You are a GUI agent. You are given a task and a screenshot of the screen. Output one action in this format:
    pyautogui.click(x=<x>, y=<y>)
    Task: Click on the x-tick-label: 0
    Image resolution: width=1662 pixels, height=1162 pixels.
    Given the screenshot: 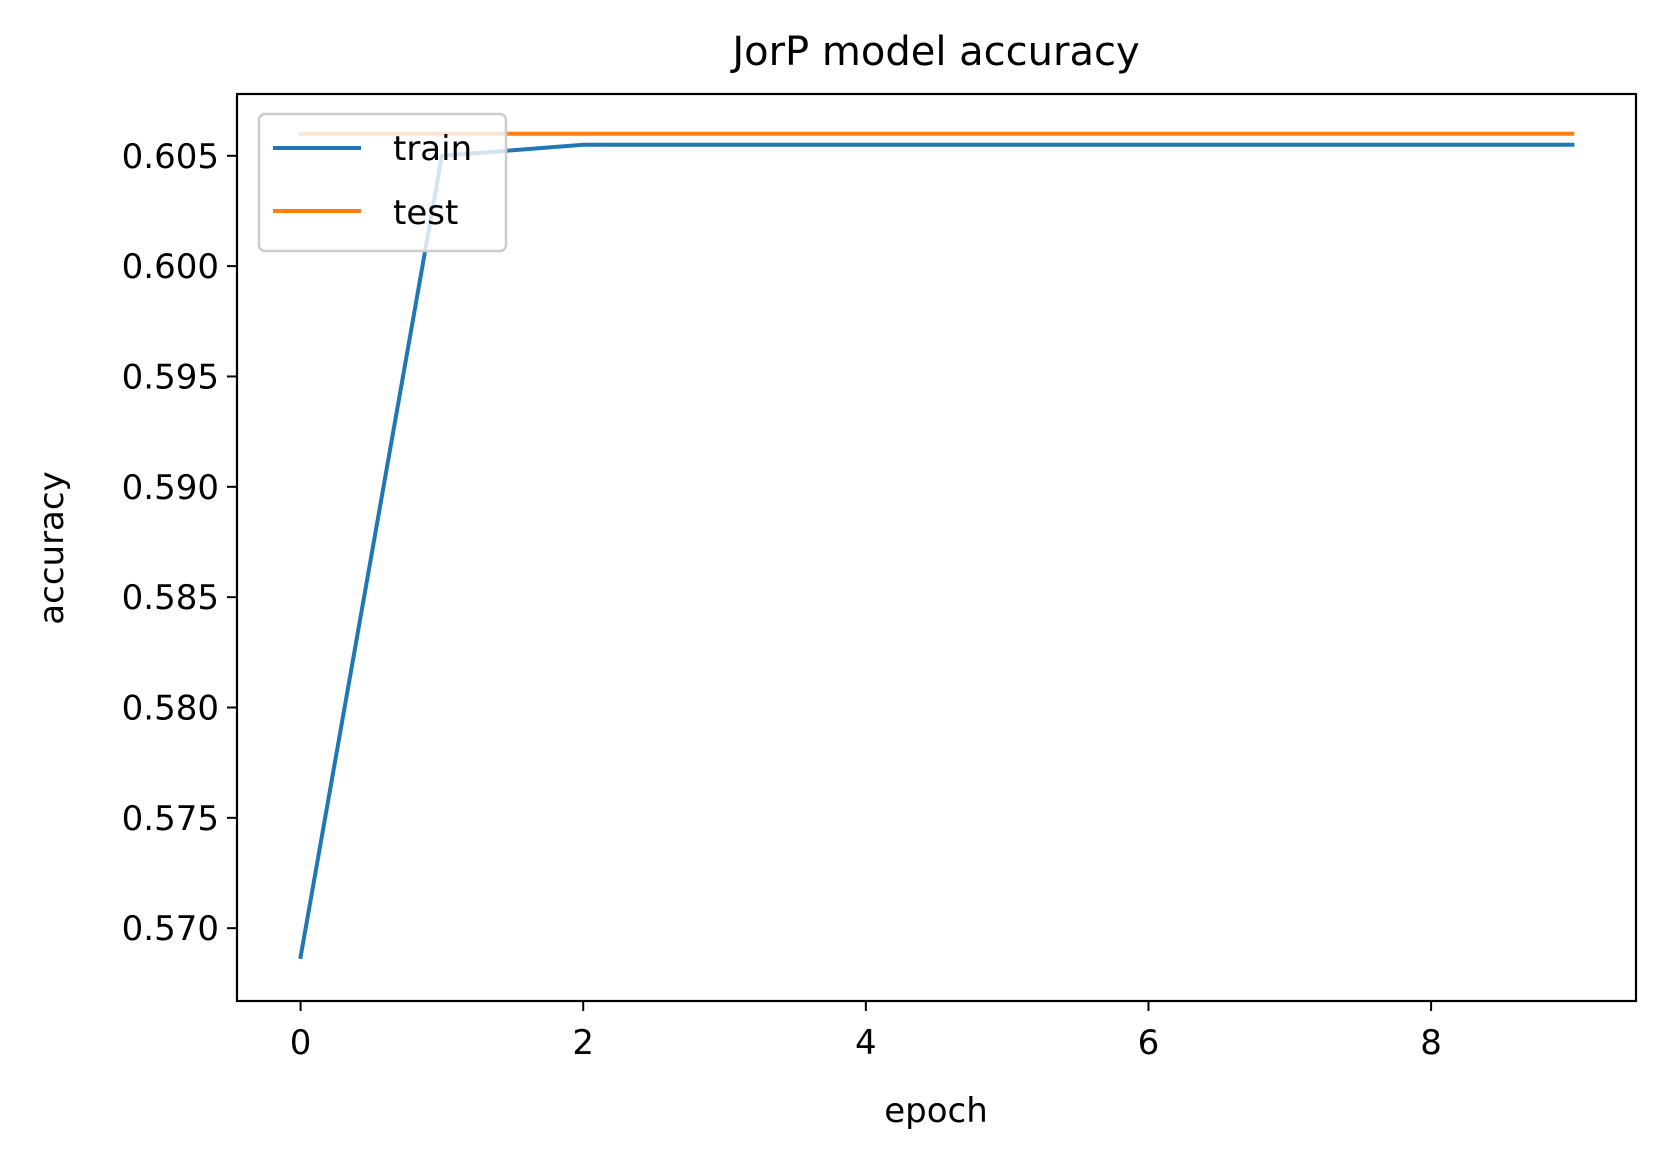 What is the action you would take?
    pyautogui.click(x=301, y=1043)
    